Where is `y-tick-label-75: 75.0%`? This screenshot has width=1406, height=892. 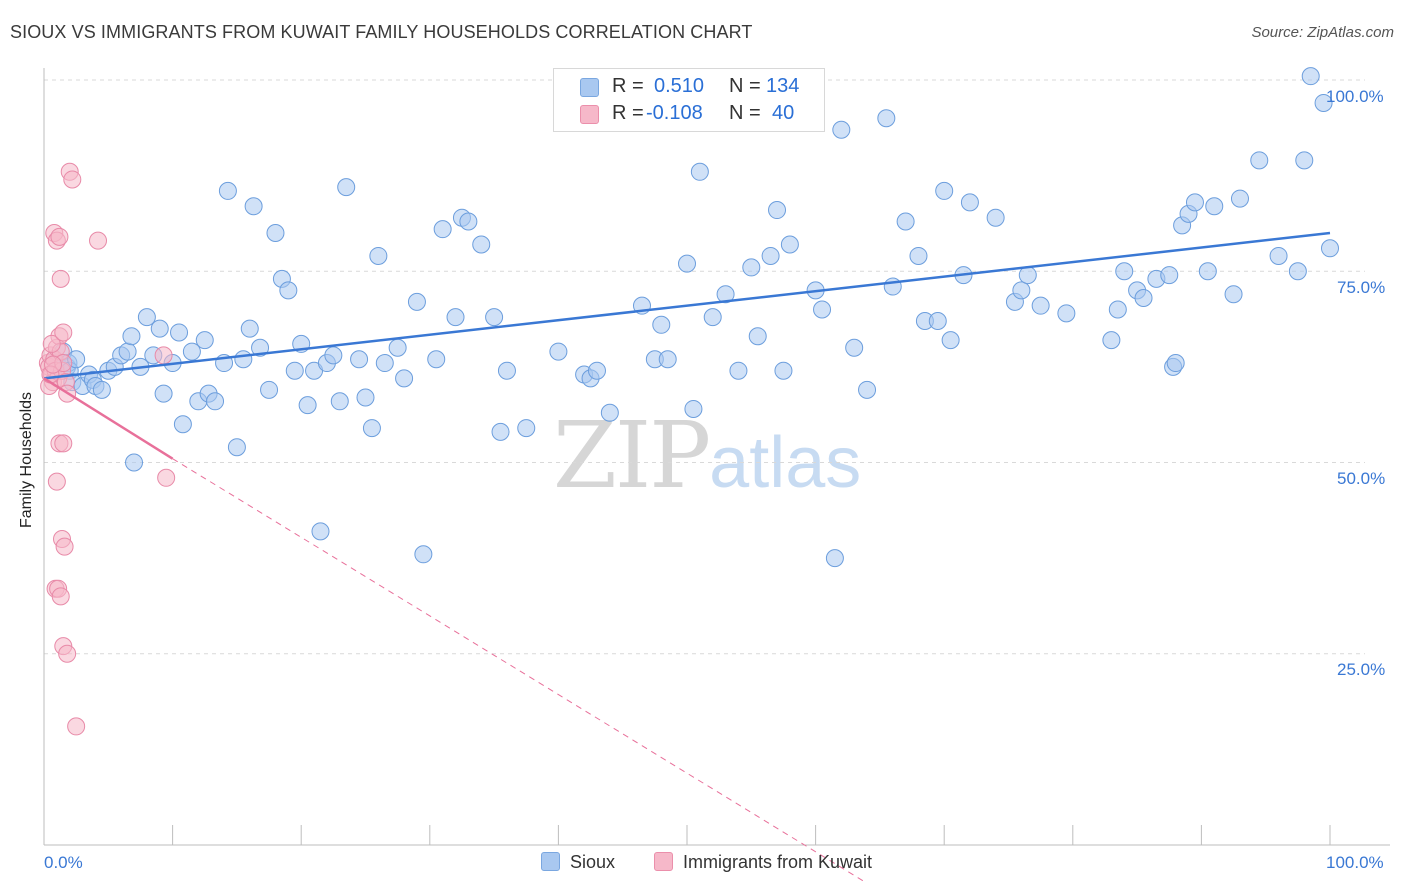
y-tick-label-75: 75.0% is located at coordinates (1361, 287).